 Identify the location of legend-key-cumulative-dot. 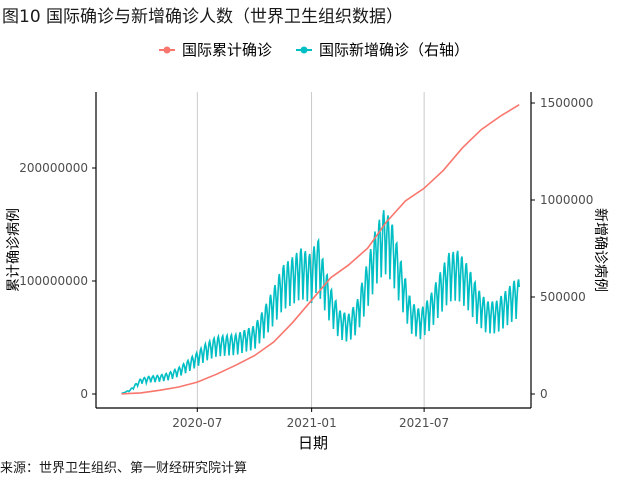
(167, 50).